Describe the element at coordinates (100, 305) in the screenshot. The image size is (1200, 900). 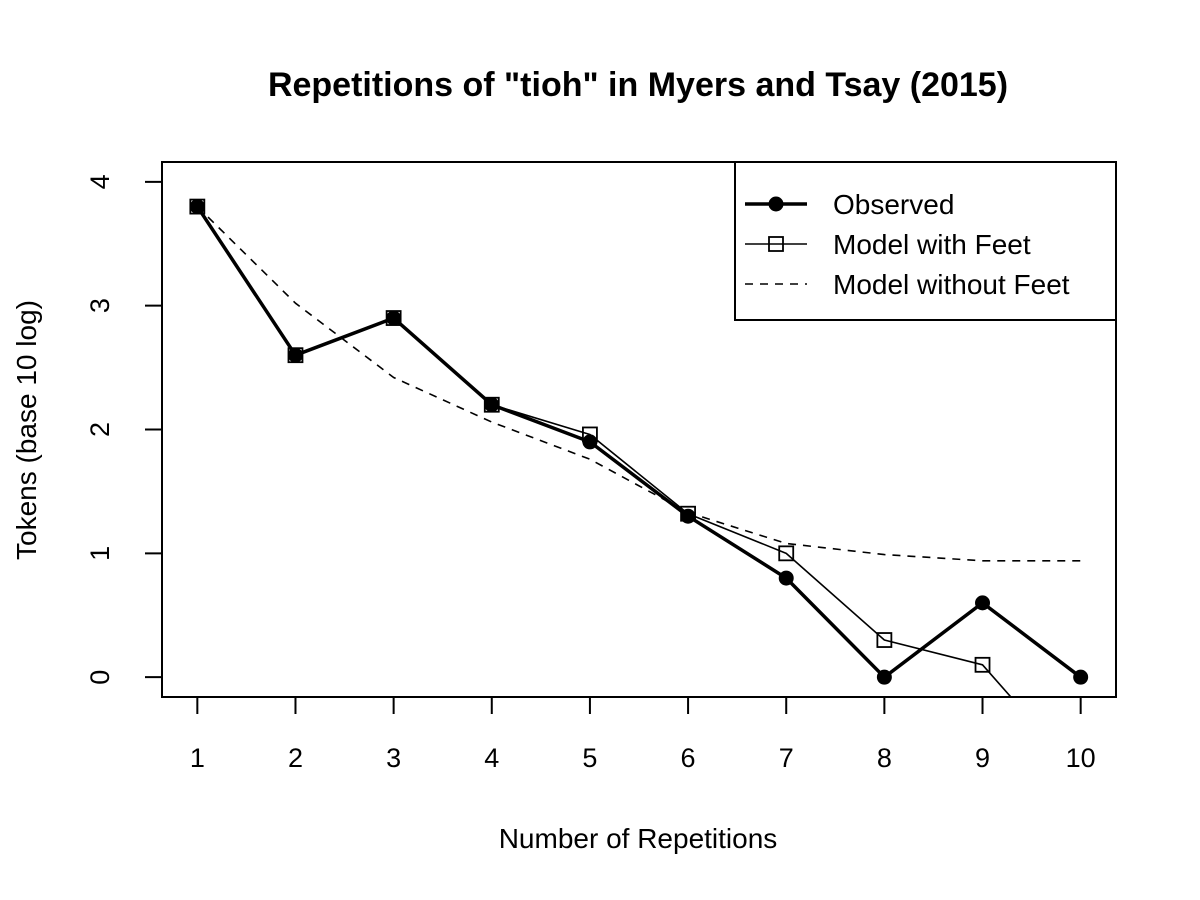
I see `y-tick-label: 3` at that location.